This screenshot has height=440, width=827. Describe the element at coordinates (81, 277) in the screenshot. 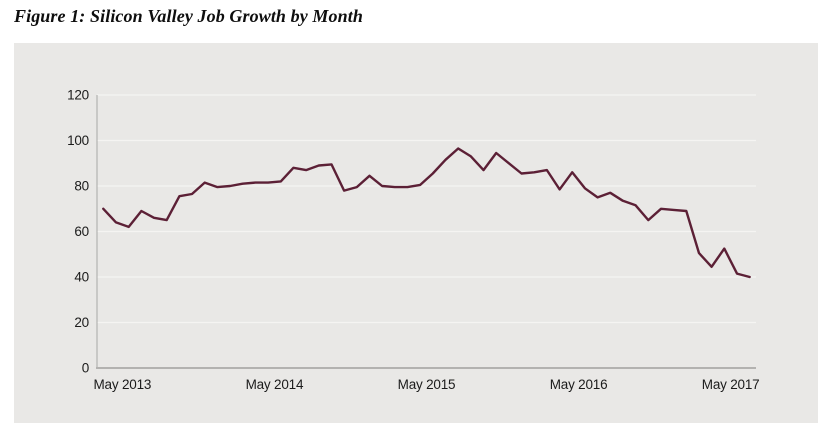

I see `y-axis-tick-label: 40` at that location.